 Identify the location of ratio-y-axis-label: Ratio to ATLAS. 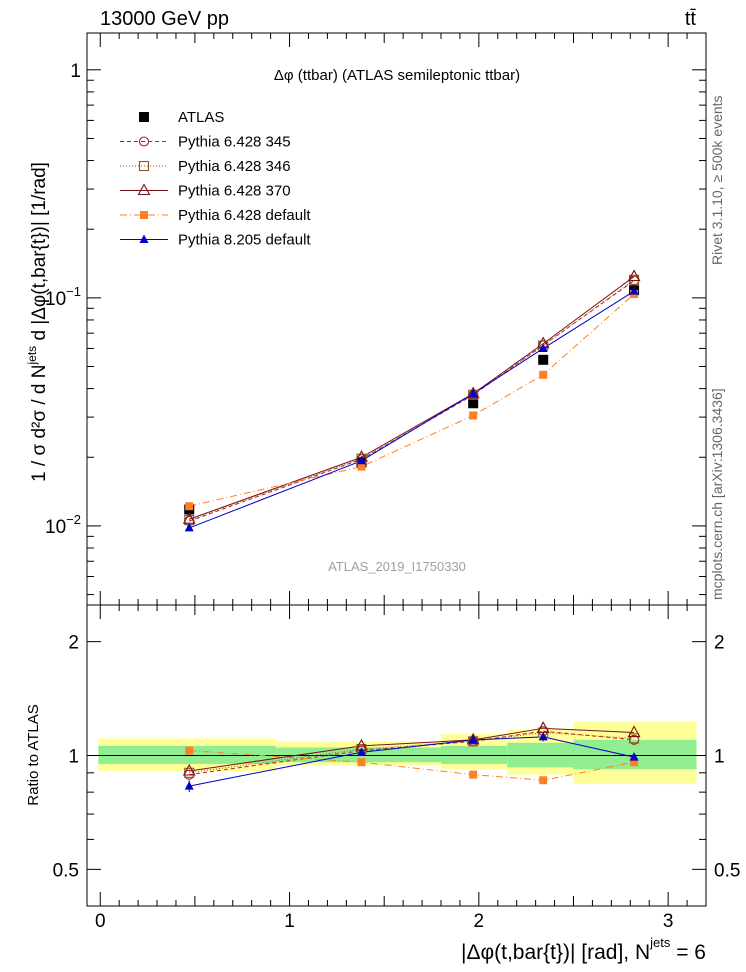
(33, 754).